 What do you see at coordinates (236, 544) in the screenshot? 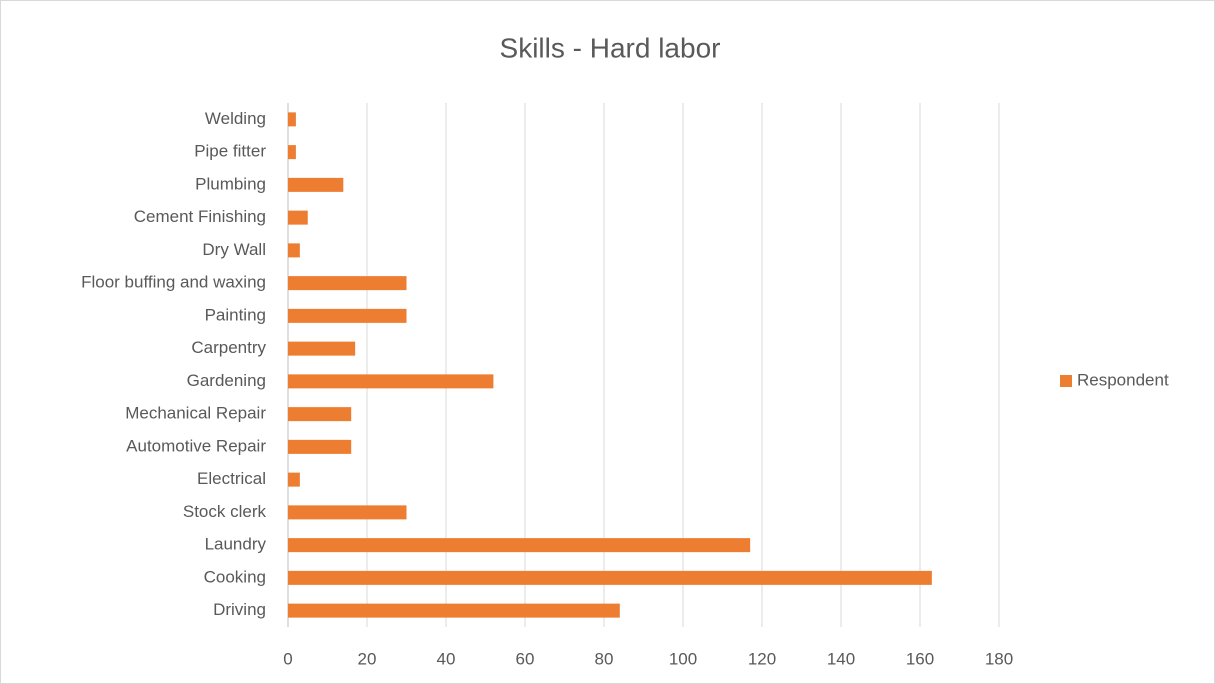
I see `y-tick-label: Laundry` at bounding box center [236, 544].